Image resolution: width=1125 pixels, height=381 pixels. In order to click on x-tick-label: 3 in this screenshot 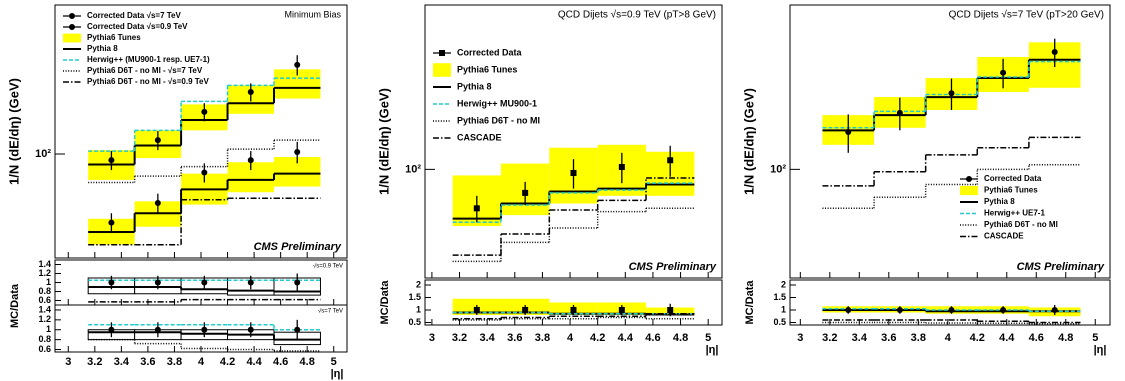, I will do `click(432, 338)`.